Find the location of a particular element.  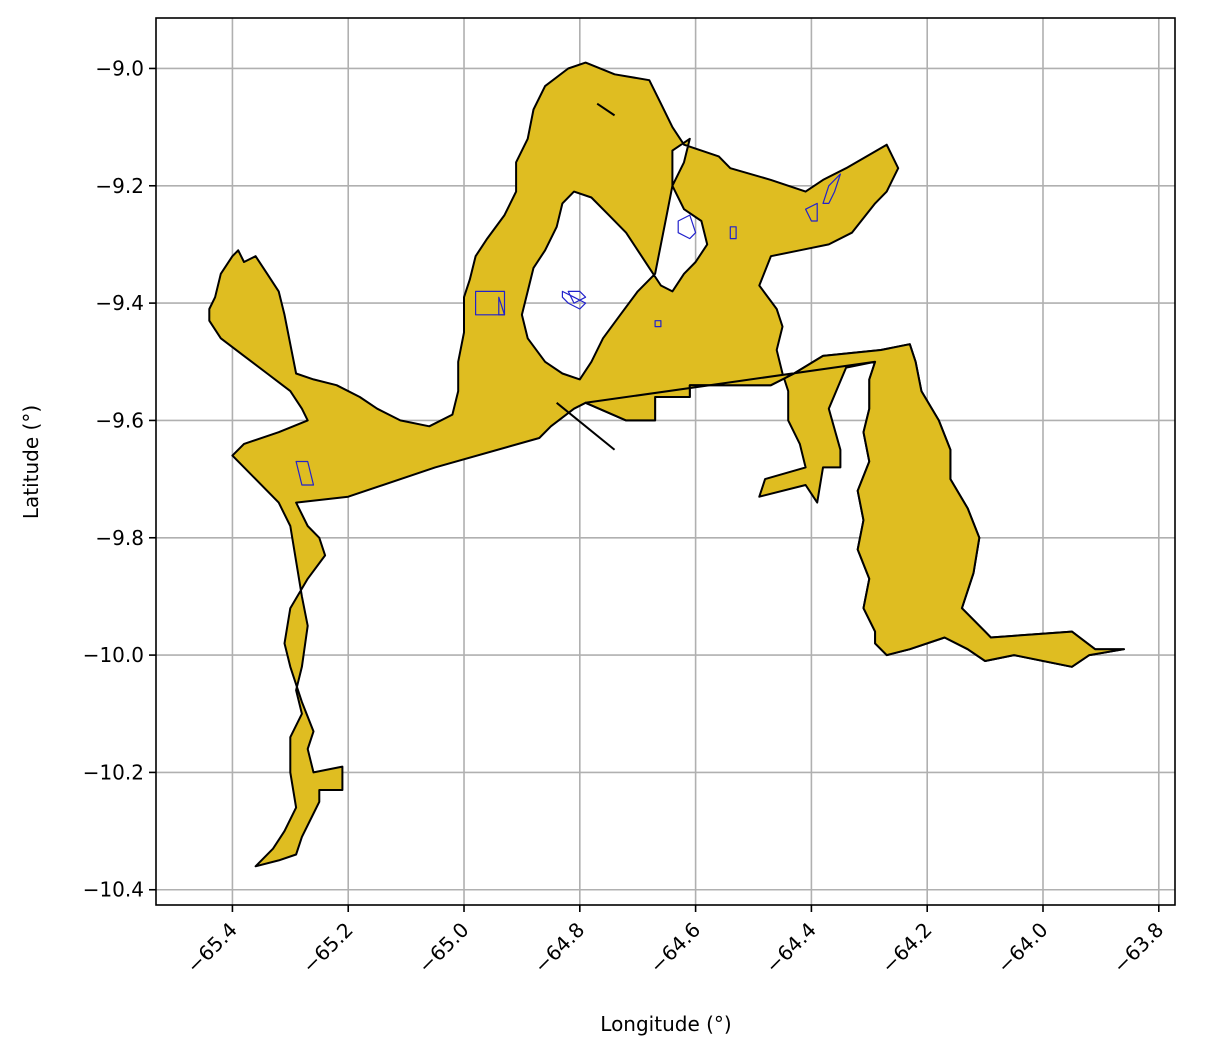

y-axis-title: Latitude (°) is located at coordinates (31, 462).